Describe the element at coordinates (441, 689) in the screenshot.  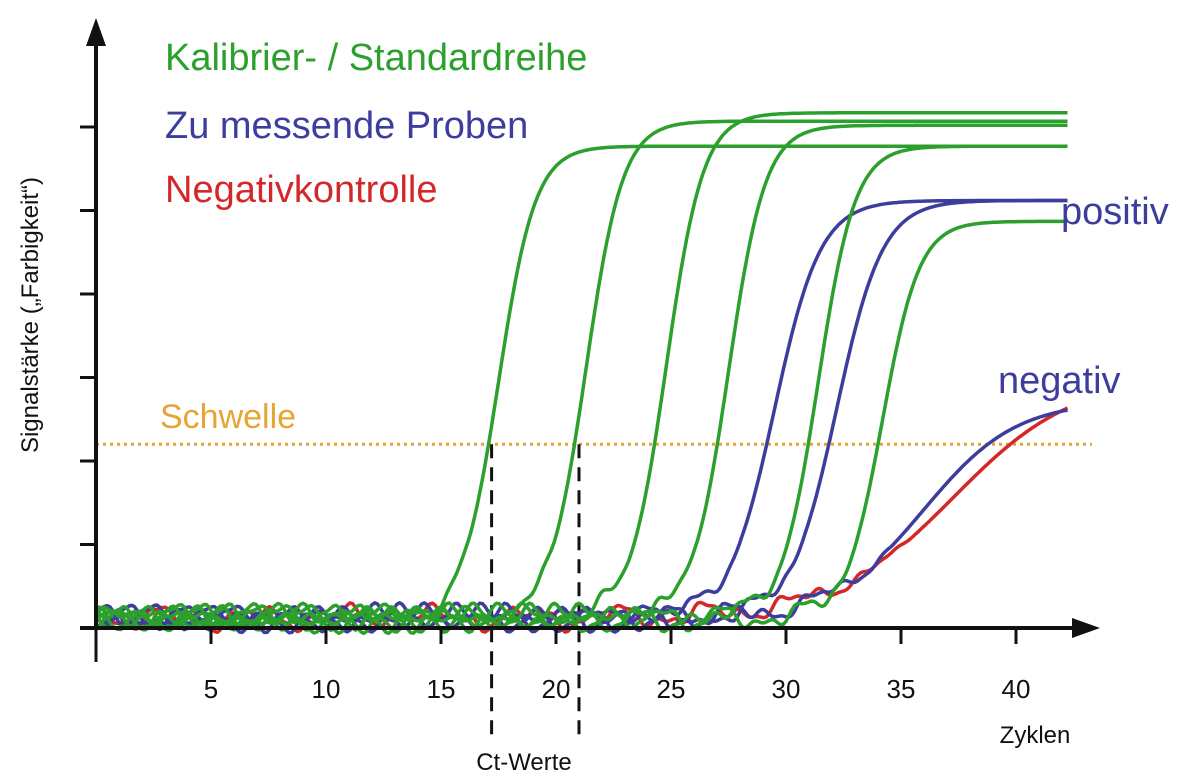
I see `x-tick-label: 15` at that location.